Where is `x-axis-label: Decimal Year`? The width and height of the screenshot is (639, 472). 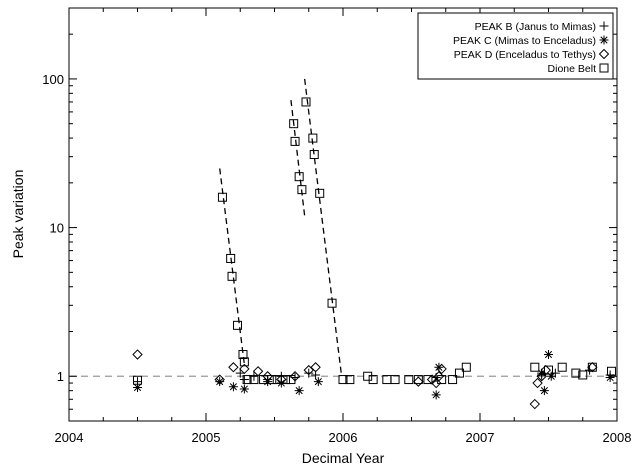
x-axis-label: Decimal Year is located at coordinates (343, 458).